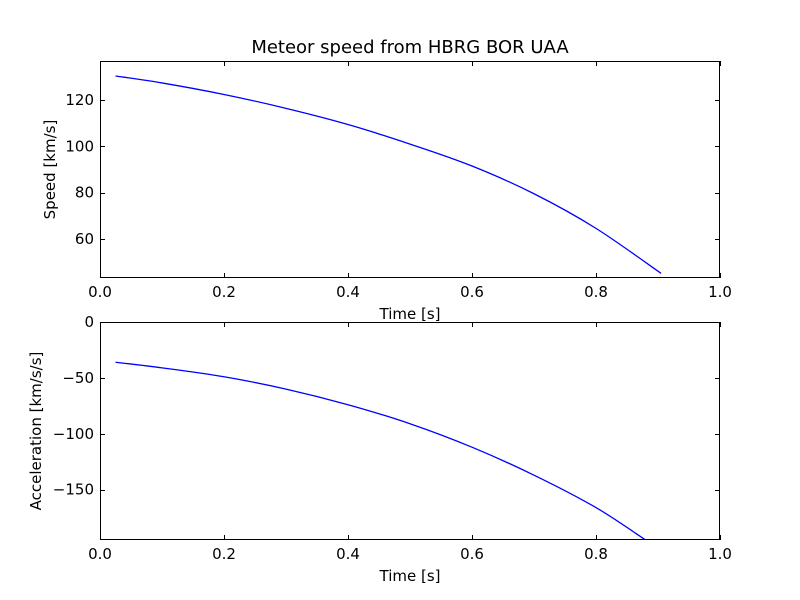 This screenshot has height=600, width=800. Describe the element at coordinates (224, 292) in the screenshot. I see `speed-x-tick-label: 0.2` at that location.